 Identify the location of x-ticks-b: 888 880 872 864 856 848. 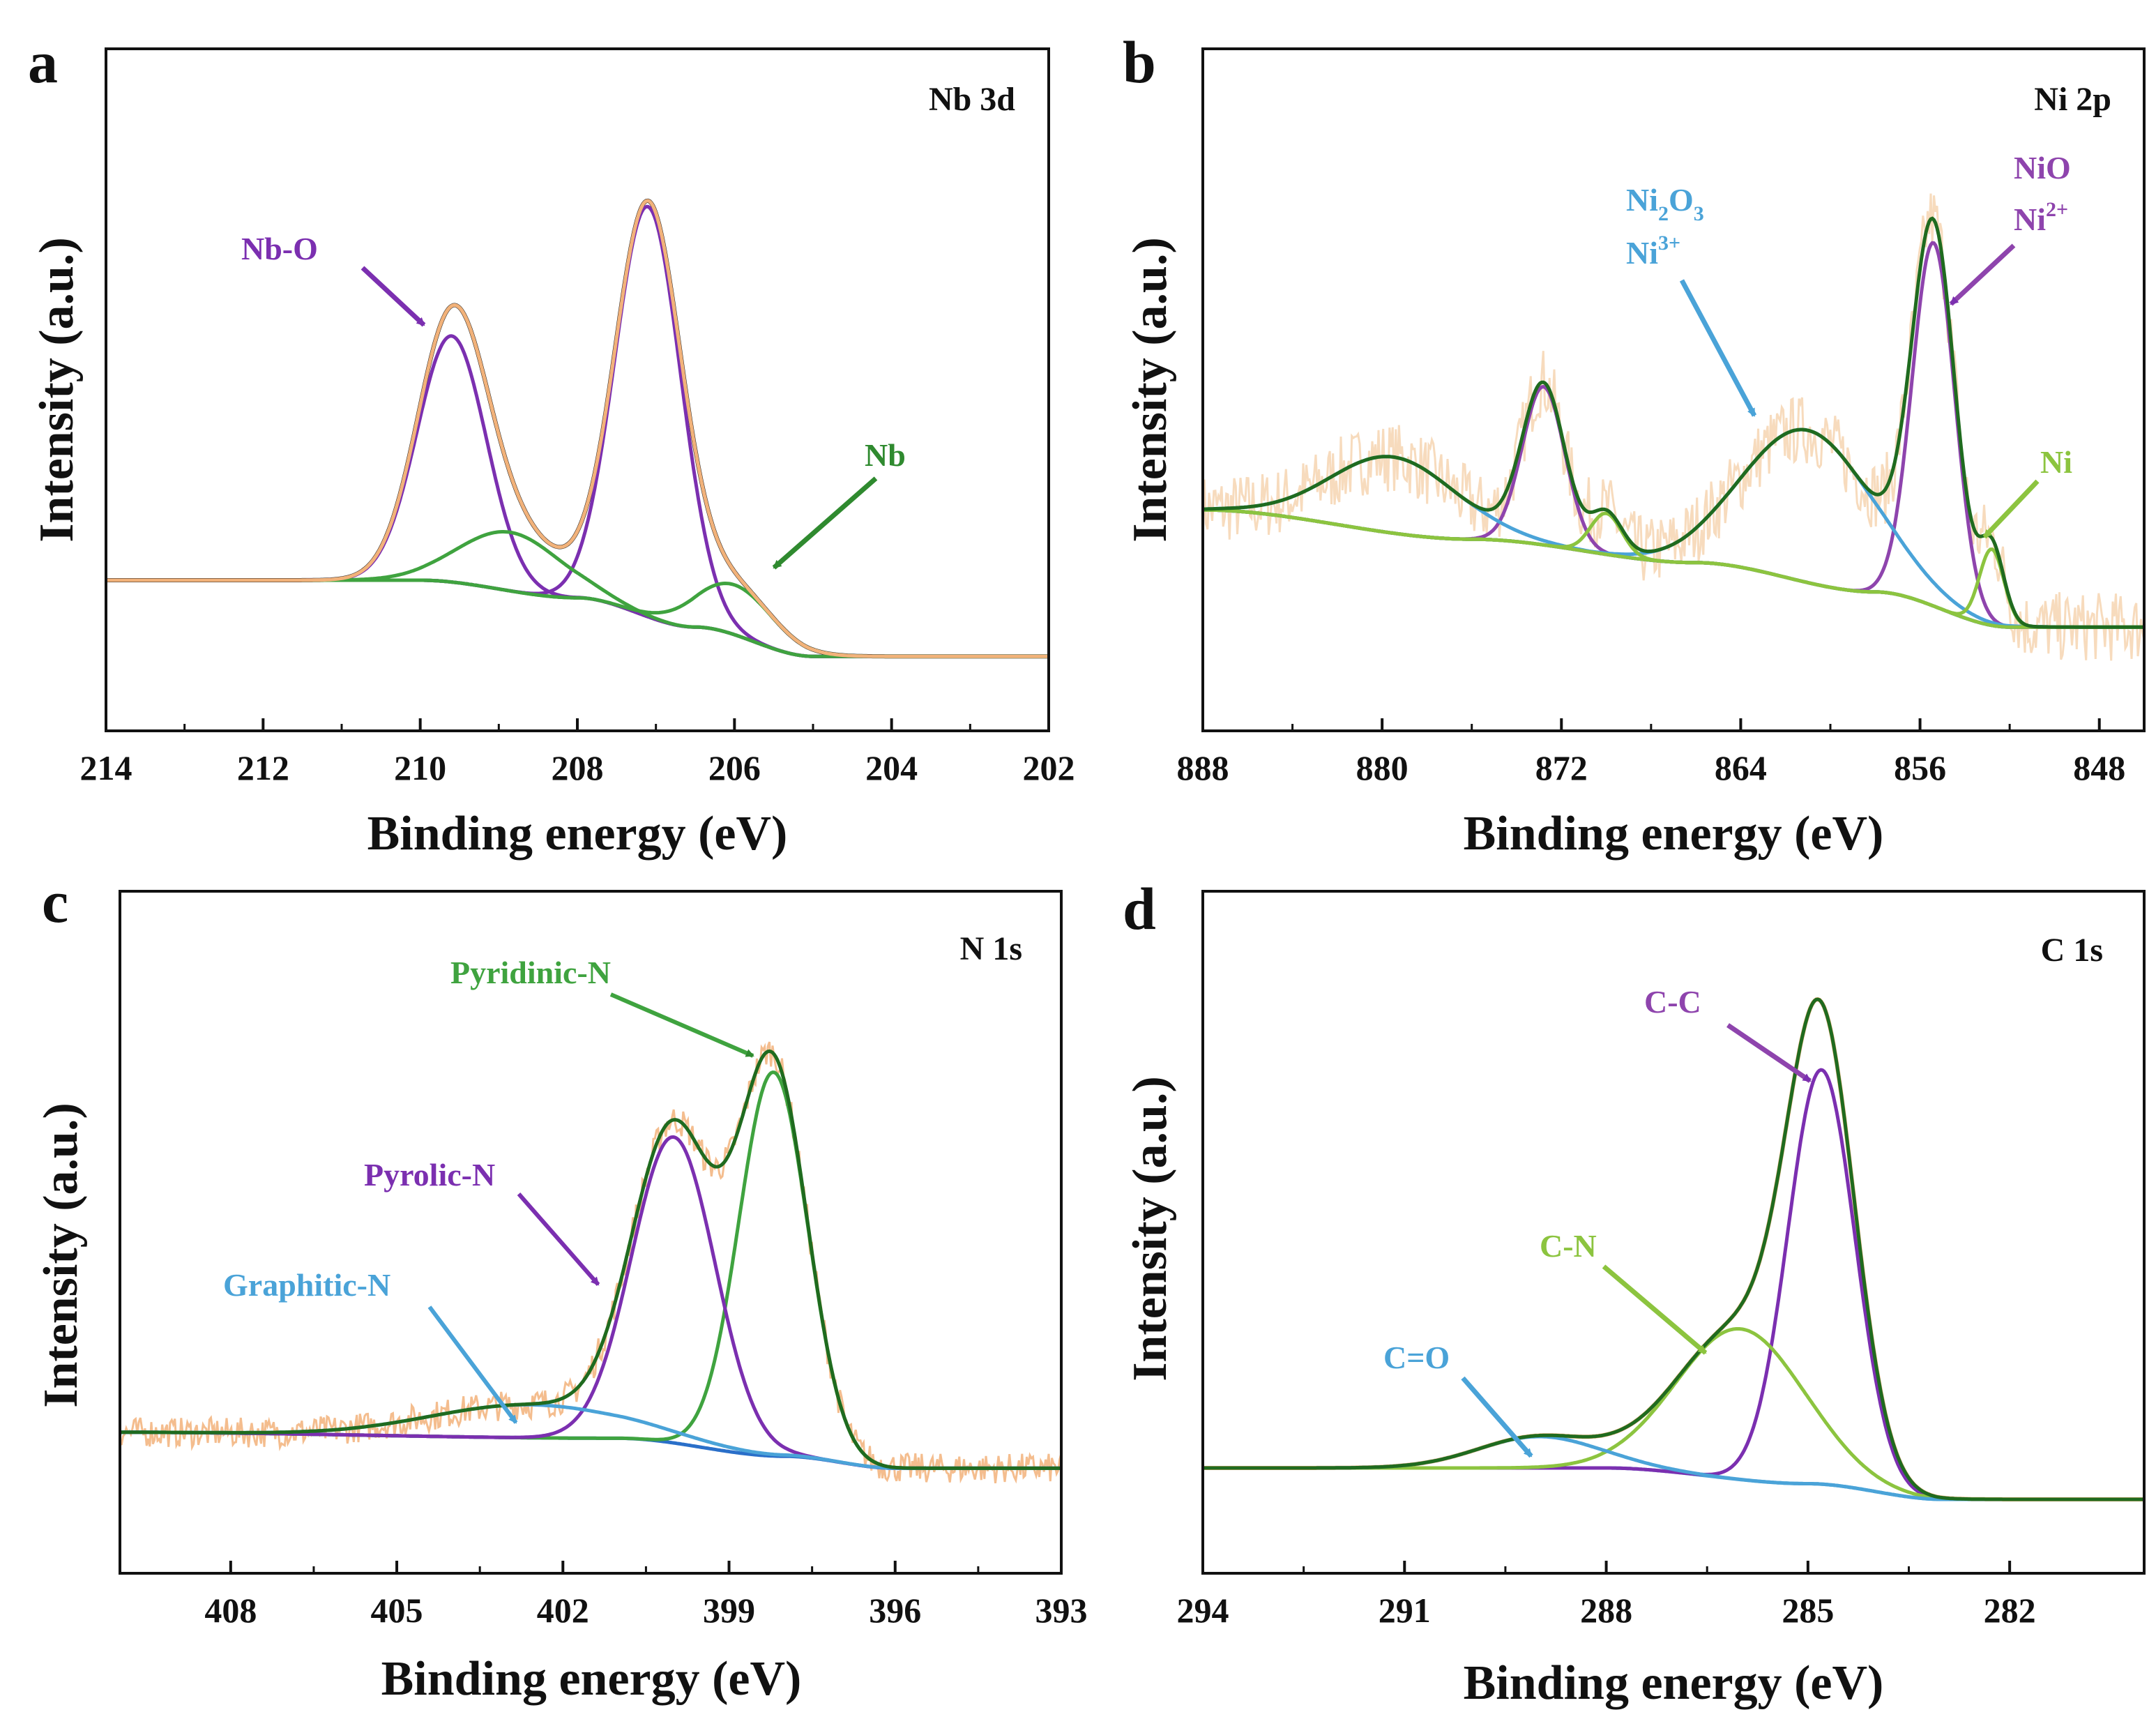
(1651, 753).